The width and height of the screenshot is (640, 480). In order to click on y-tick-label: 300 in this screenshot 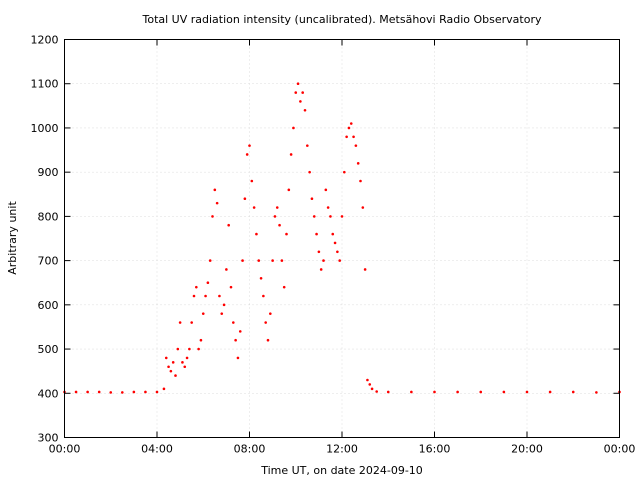, I will do `click(48, 438)`.